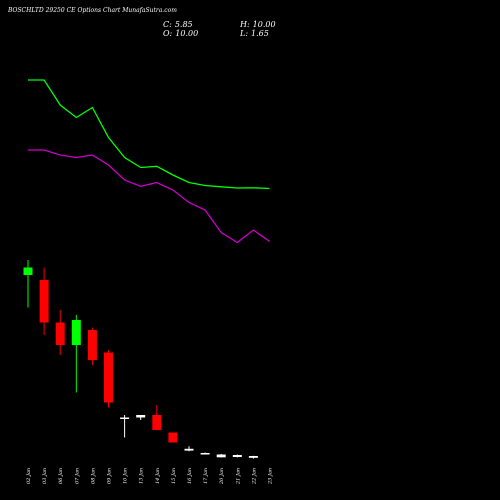 The image size is (500, 500). I want to click on candle-13-jan, so click(141, 417).